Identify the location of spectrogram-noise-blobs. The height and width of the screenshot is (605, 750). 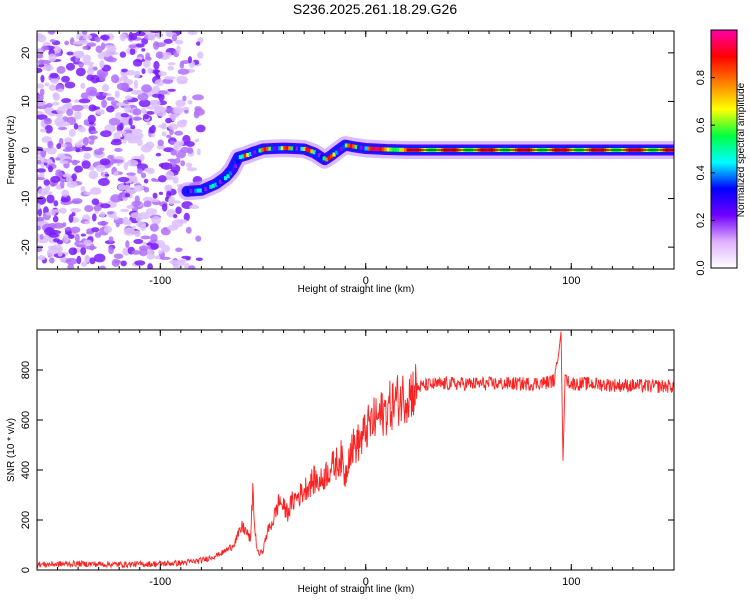
(121, 150).